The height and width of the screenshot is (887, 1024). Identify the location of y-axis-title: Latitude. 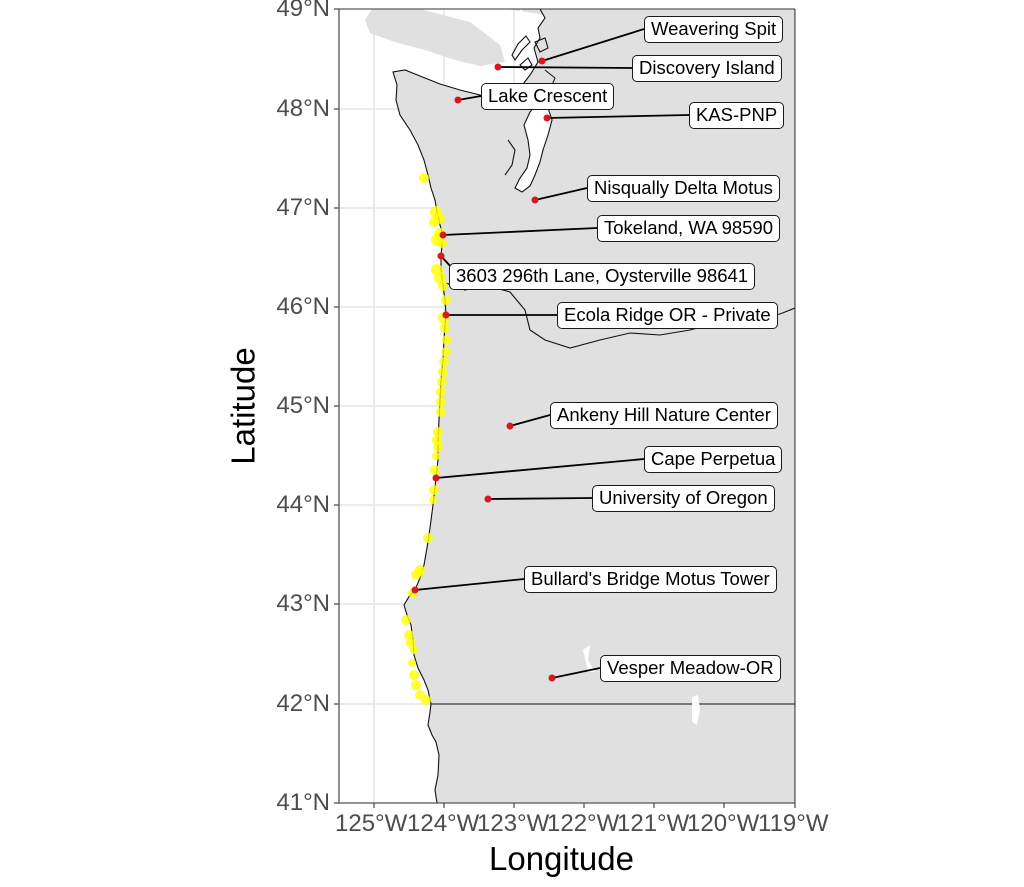
(243, 406).